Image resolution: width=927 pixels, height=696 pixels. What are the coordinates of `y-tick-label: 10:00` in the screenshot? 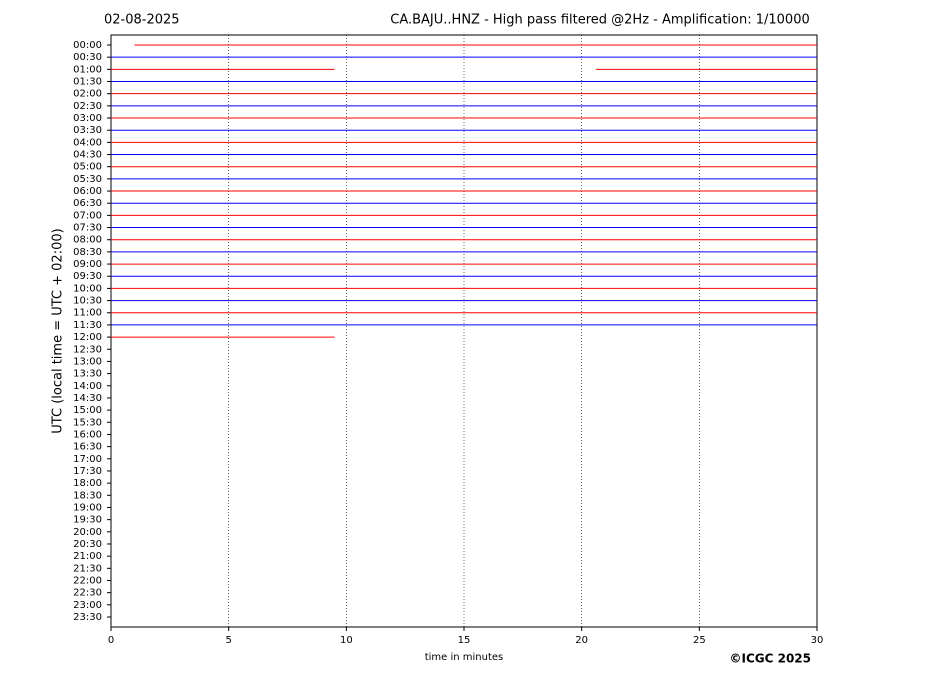 It's located at (87, 288).